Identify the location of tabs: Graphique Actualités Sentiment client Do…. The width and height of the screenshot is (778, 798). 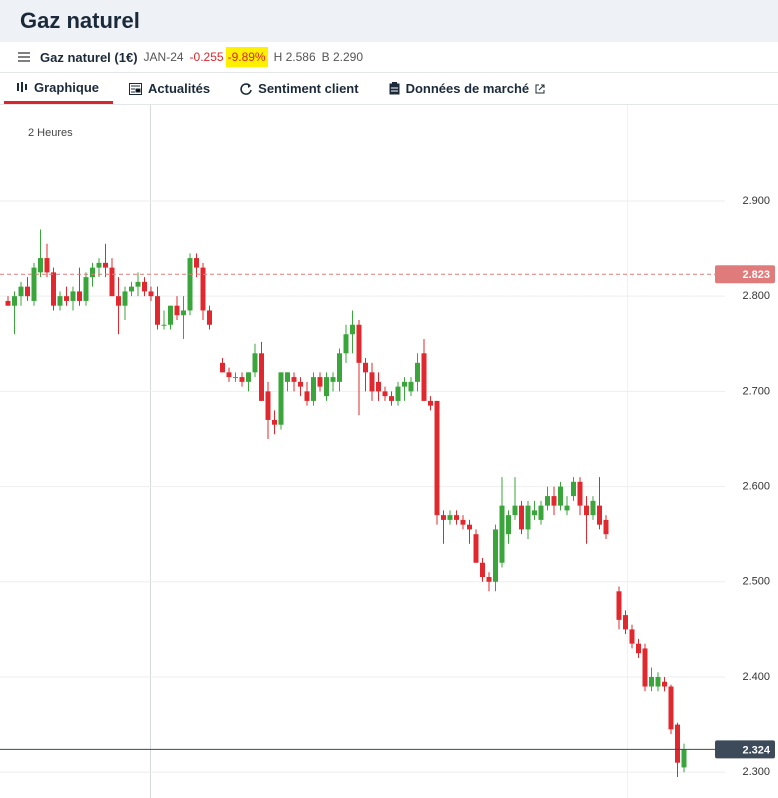
(389, 89).